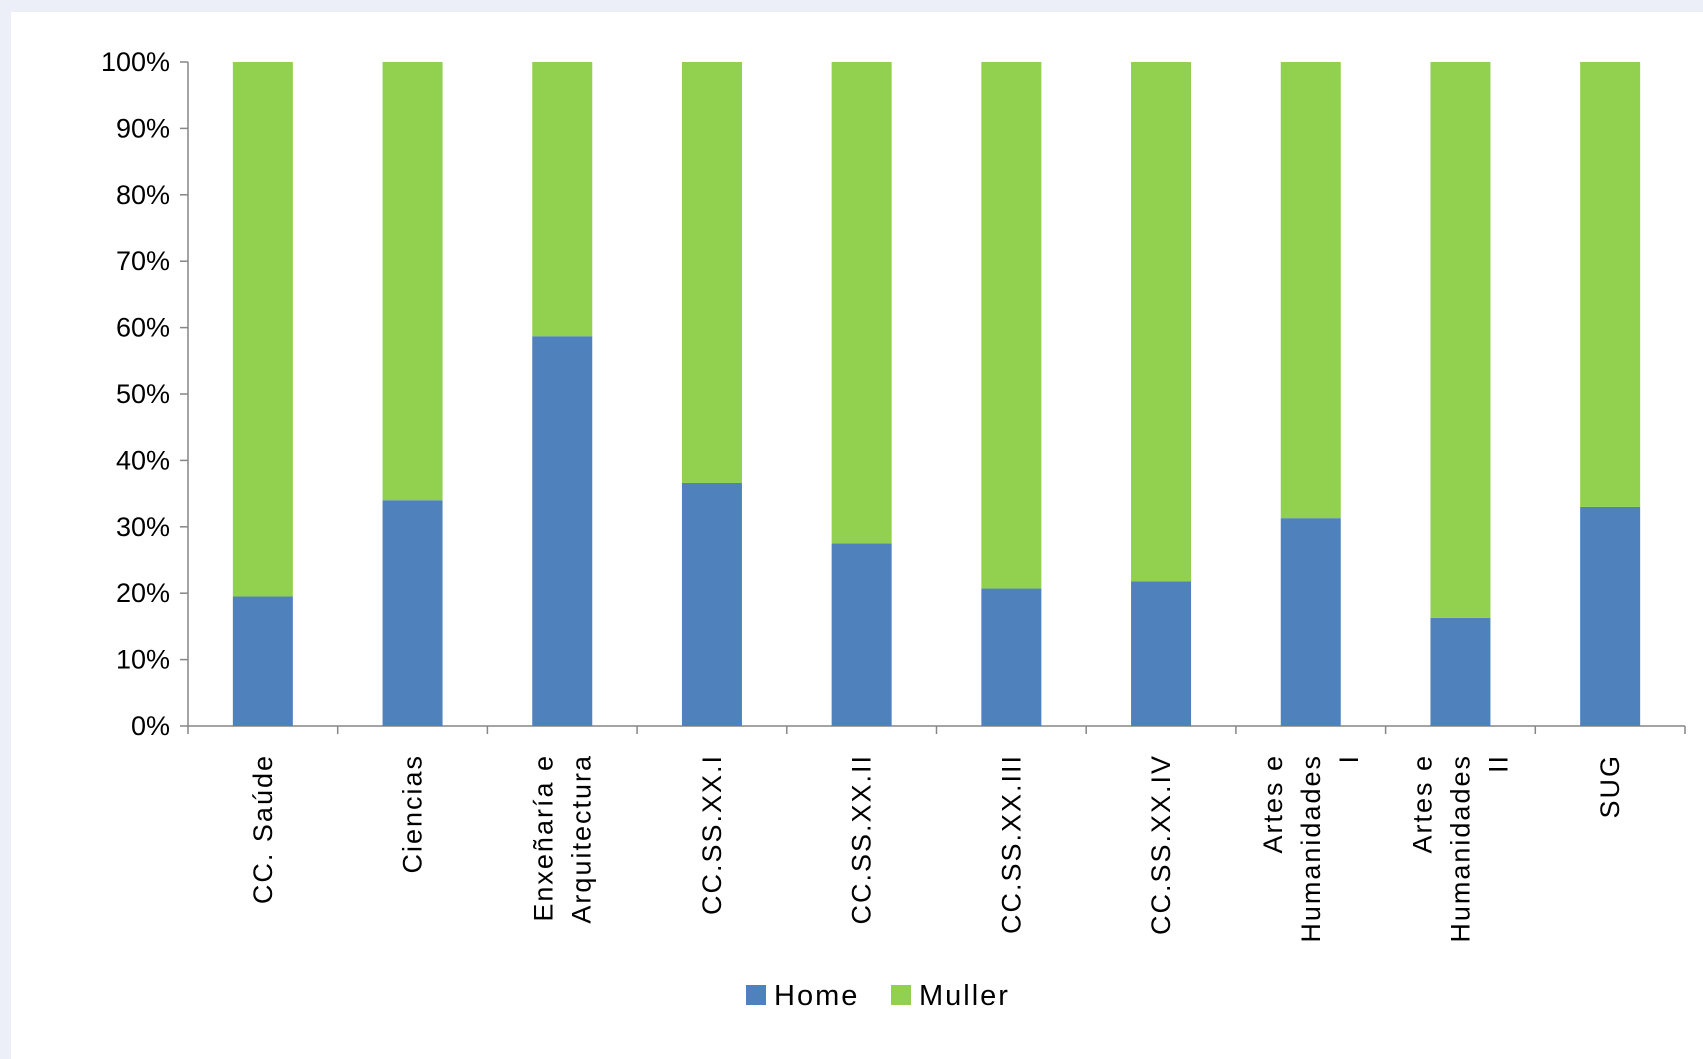  What do you see at coordinates (143, 261) in the screenshot?
I see `y-tick-label: 70%` at bounding box center [143, 261].